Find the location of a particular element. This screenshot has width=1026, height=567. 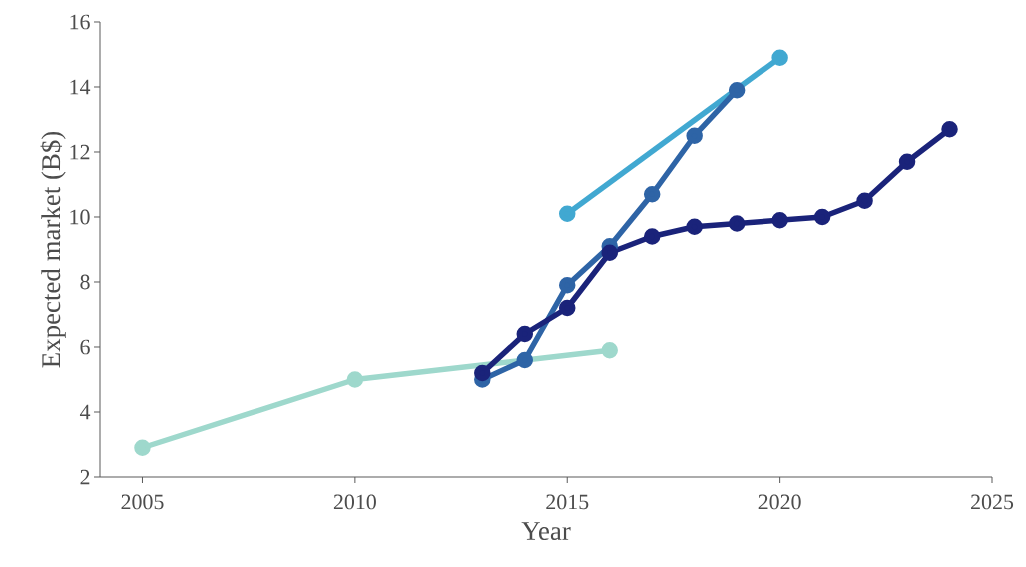

x-tick-label: 2020 is located at coordinates (779, 502).